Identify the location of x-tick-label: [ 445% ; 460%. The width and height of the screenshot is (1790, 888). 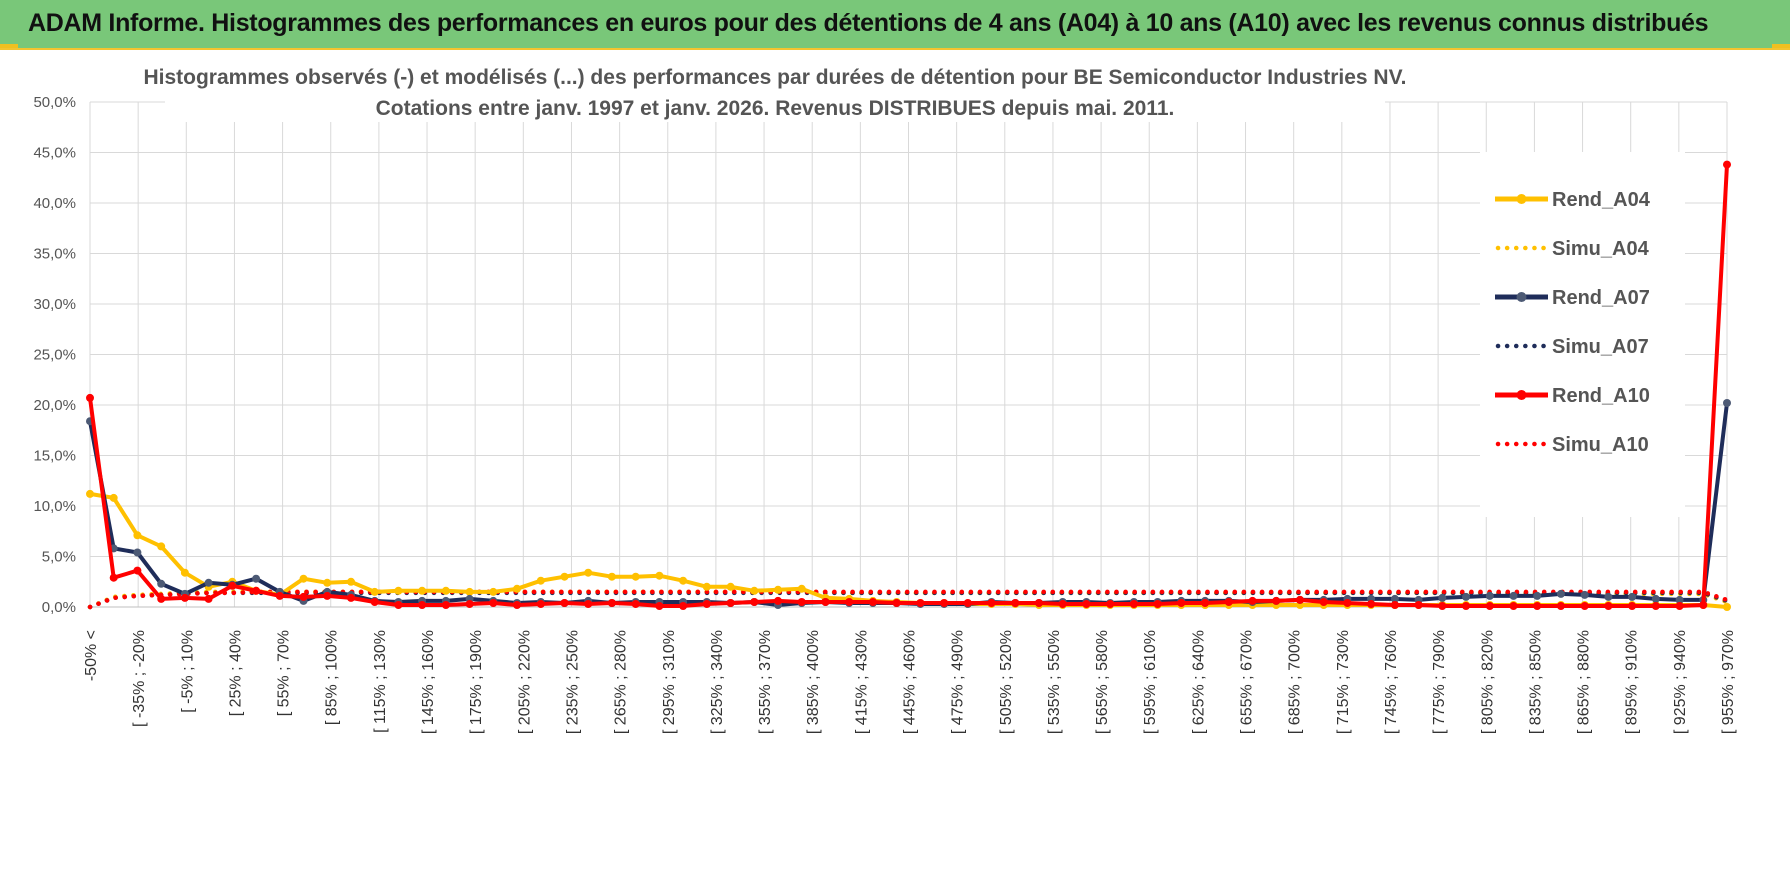
(910, 682).